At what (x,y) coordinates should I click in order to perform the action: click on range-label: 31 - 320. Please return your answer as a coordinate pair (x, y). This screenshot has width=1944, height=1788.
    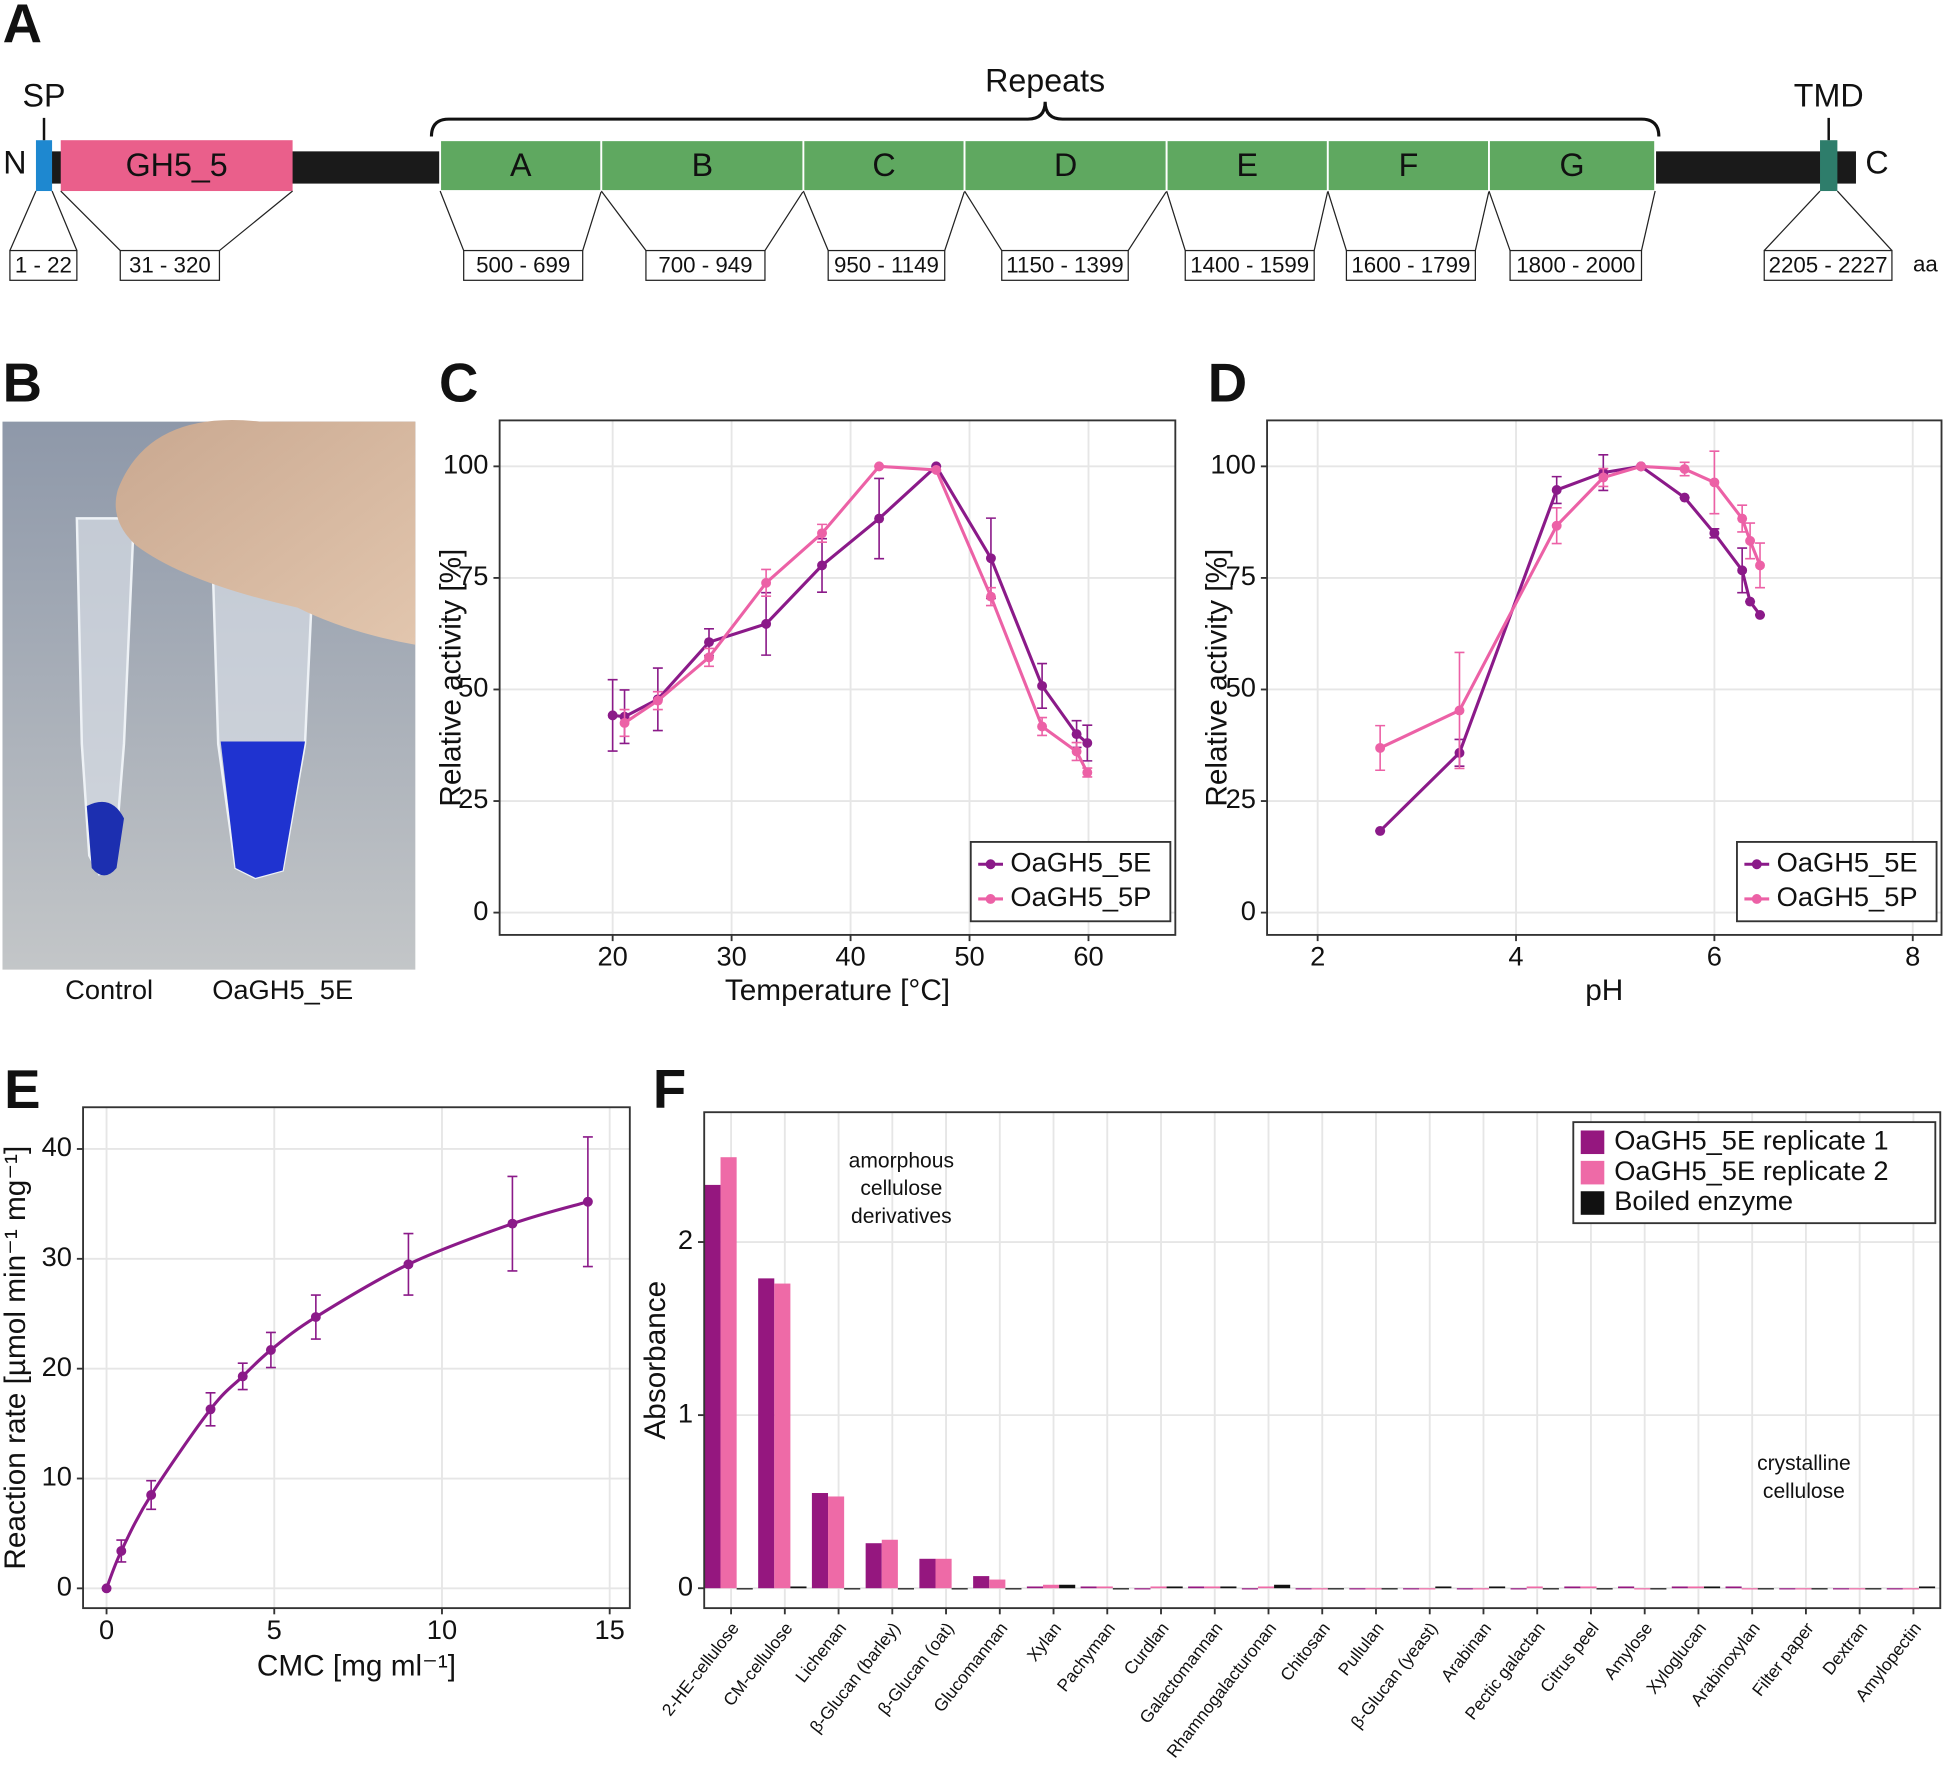
    Looking at the image, I should click on (170, 265).